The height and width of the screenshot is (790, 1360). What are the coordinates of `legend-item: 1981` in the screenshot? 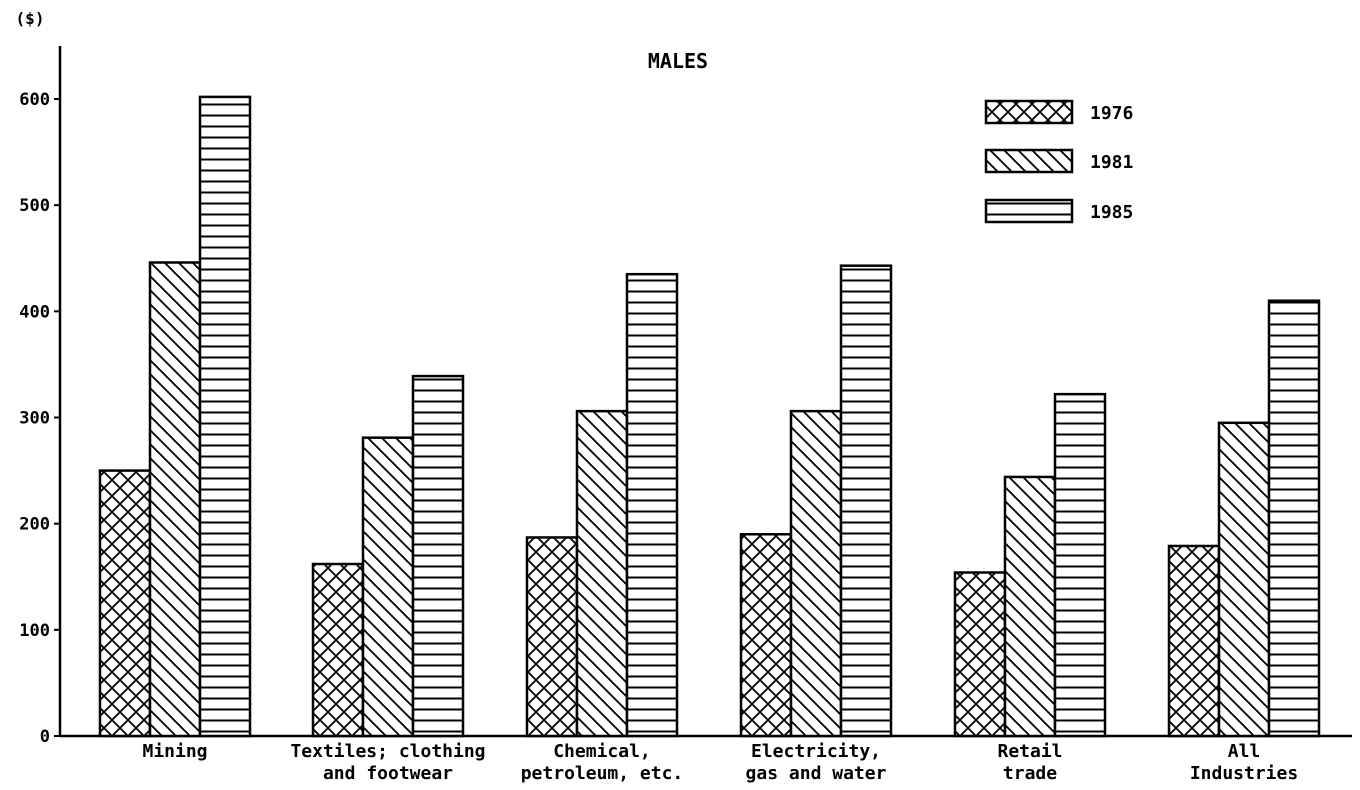 It's located at (1058, 161).